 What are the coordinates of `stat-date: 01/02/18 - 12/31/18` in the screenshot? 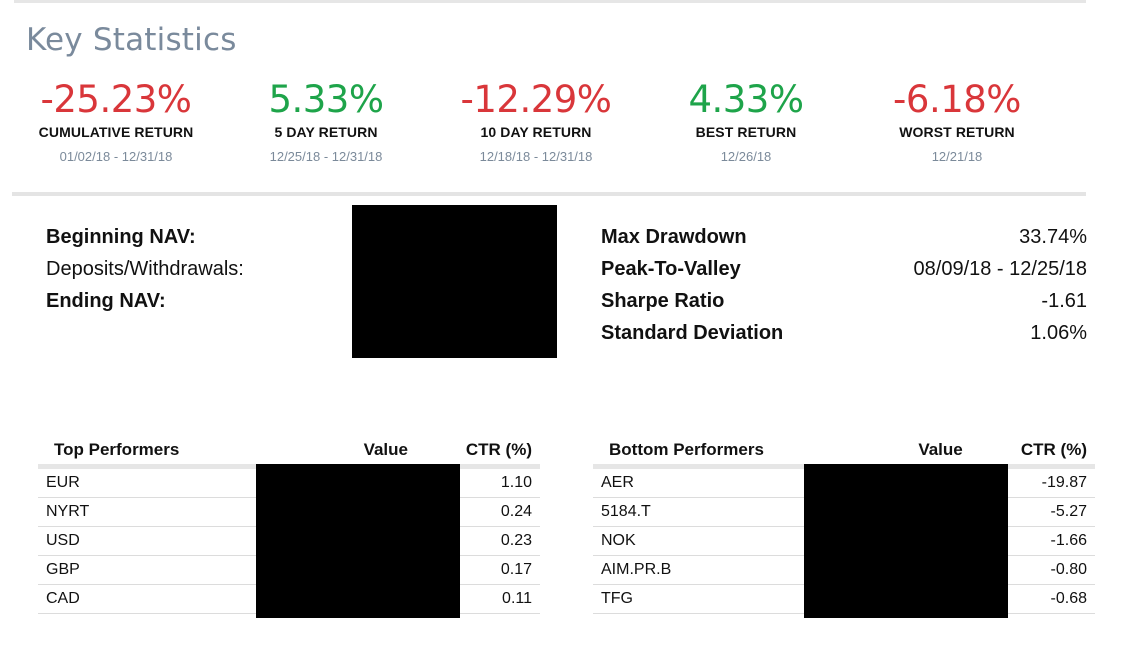 It's located at (116, 156).